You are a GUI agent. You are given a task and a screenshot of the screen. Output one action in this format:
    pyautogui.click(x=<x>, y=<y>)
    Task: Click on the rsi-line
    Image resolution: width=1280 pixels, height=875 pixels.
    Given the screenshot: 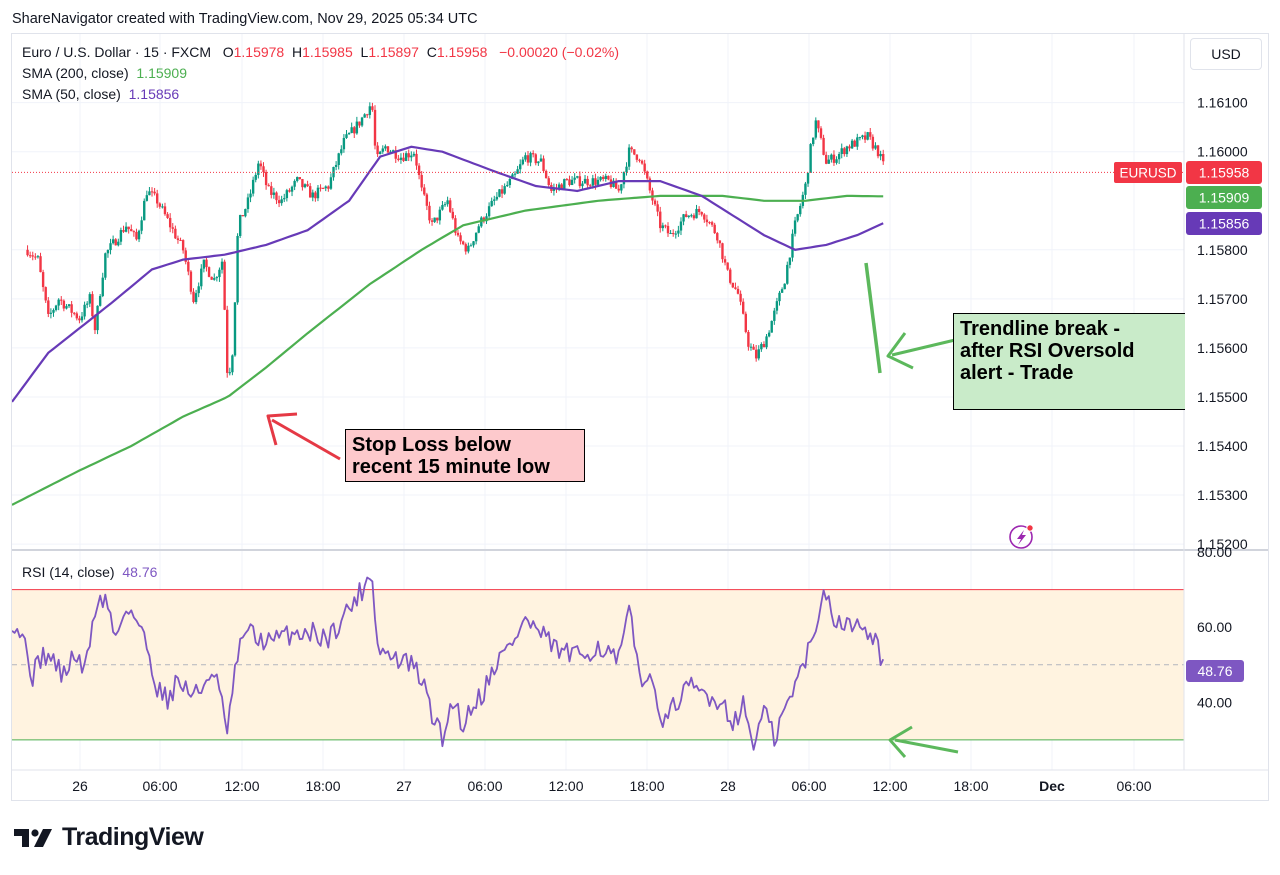 What is the action you would take?
    pyautogui.click(x=448, y=663)
    